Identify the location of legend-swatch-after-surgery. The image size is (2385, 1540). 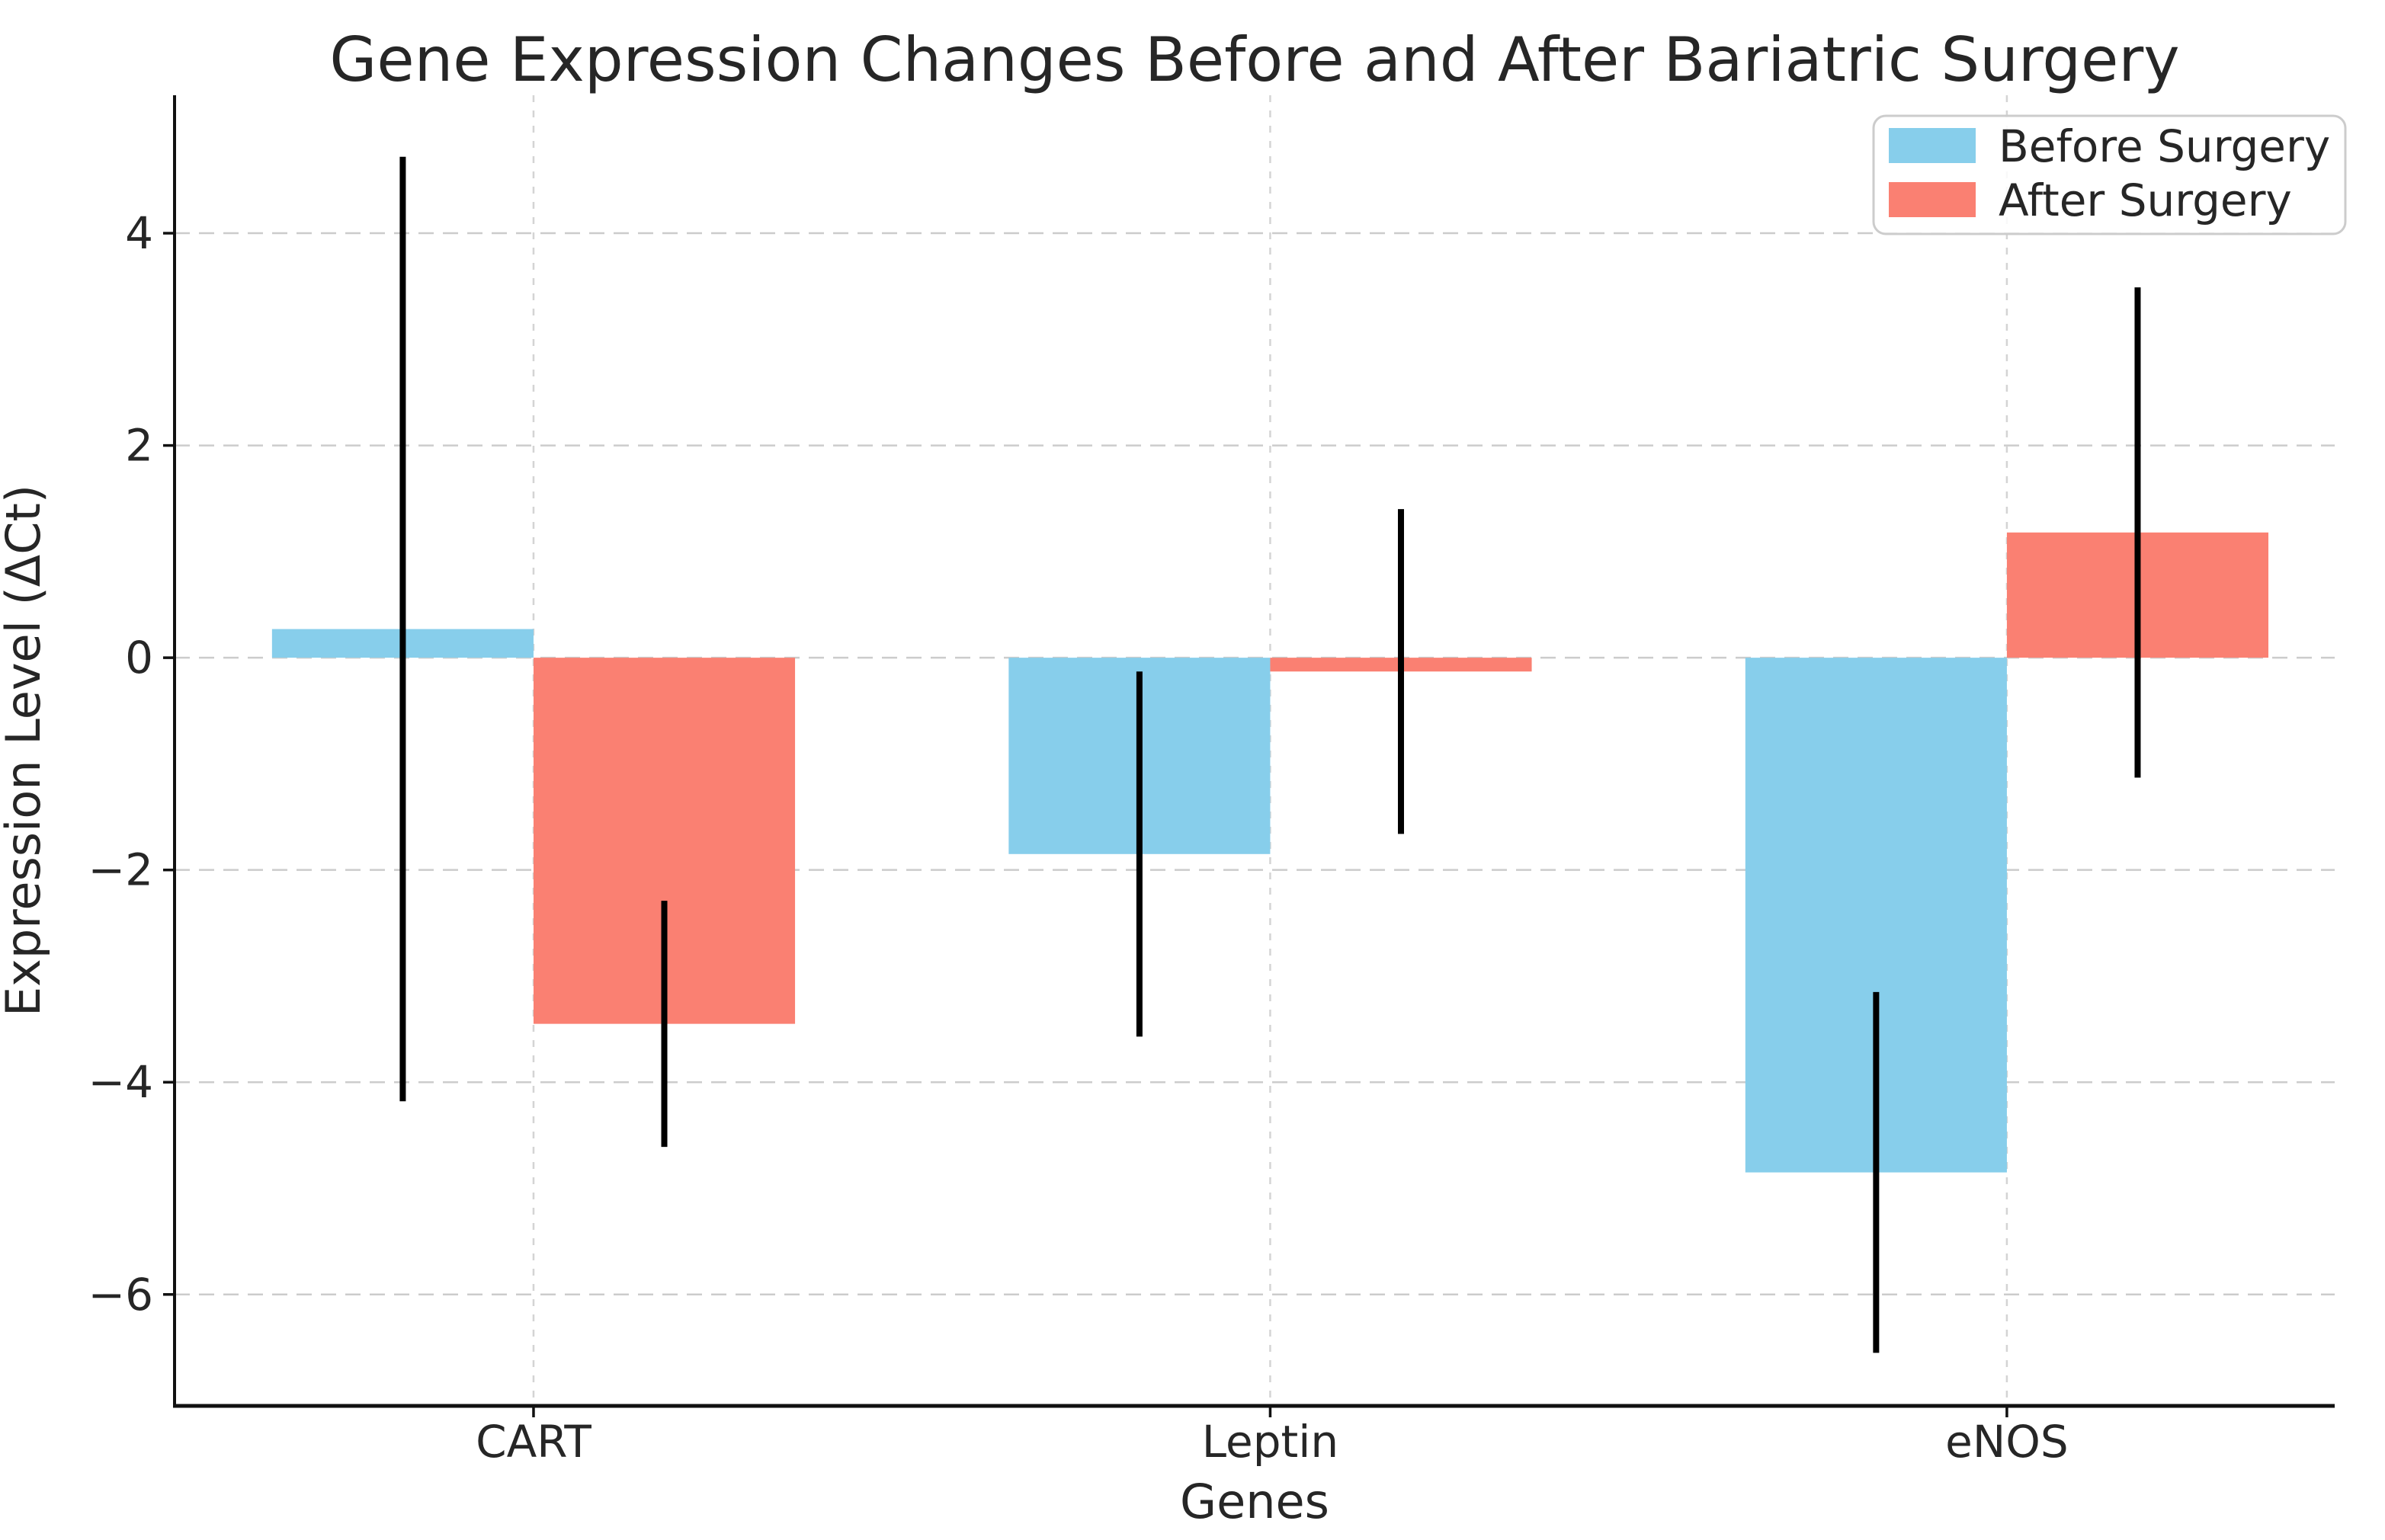
(1932, 199).